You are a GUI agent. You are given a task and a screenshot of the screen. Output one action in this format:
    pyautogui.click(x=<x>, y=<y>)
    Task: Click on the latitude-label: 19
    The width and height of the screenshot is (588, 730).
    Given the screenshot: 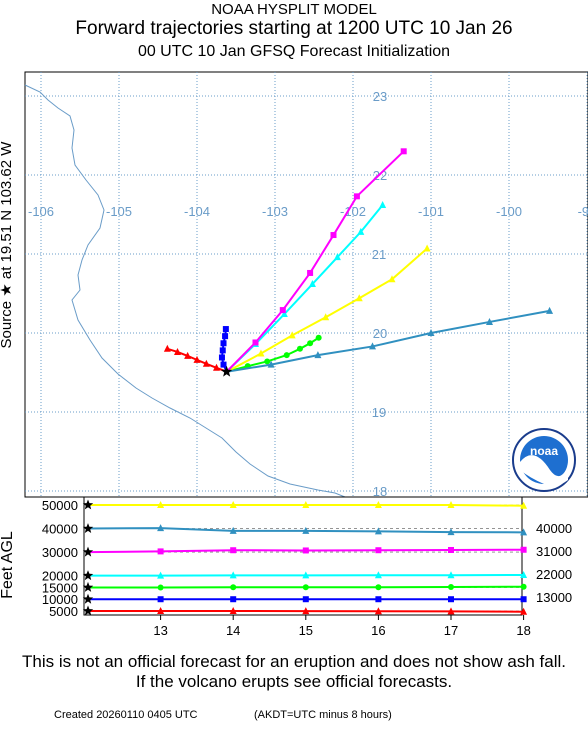 What is the action you would take?
    pyautogui.click(x=379, y=412)
    